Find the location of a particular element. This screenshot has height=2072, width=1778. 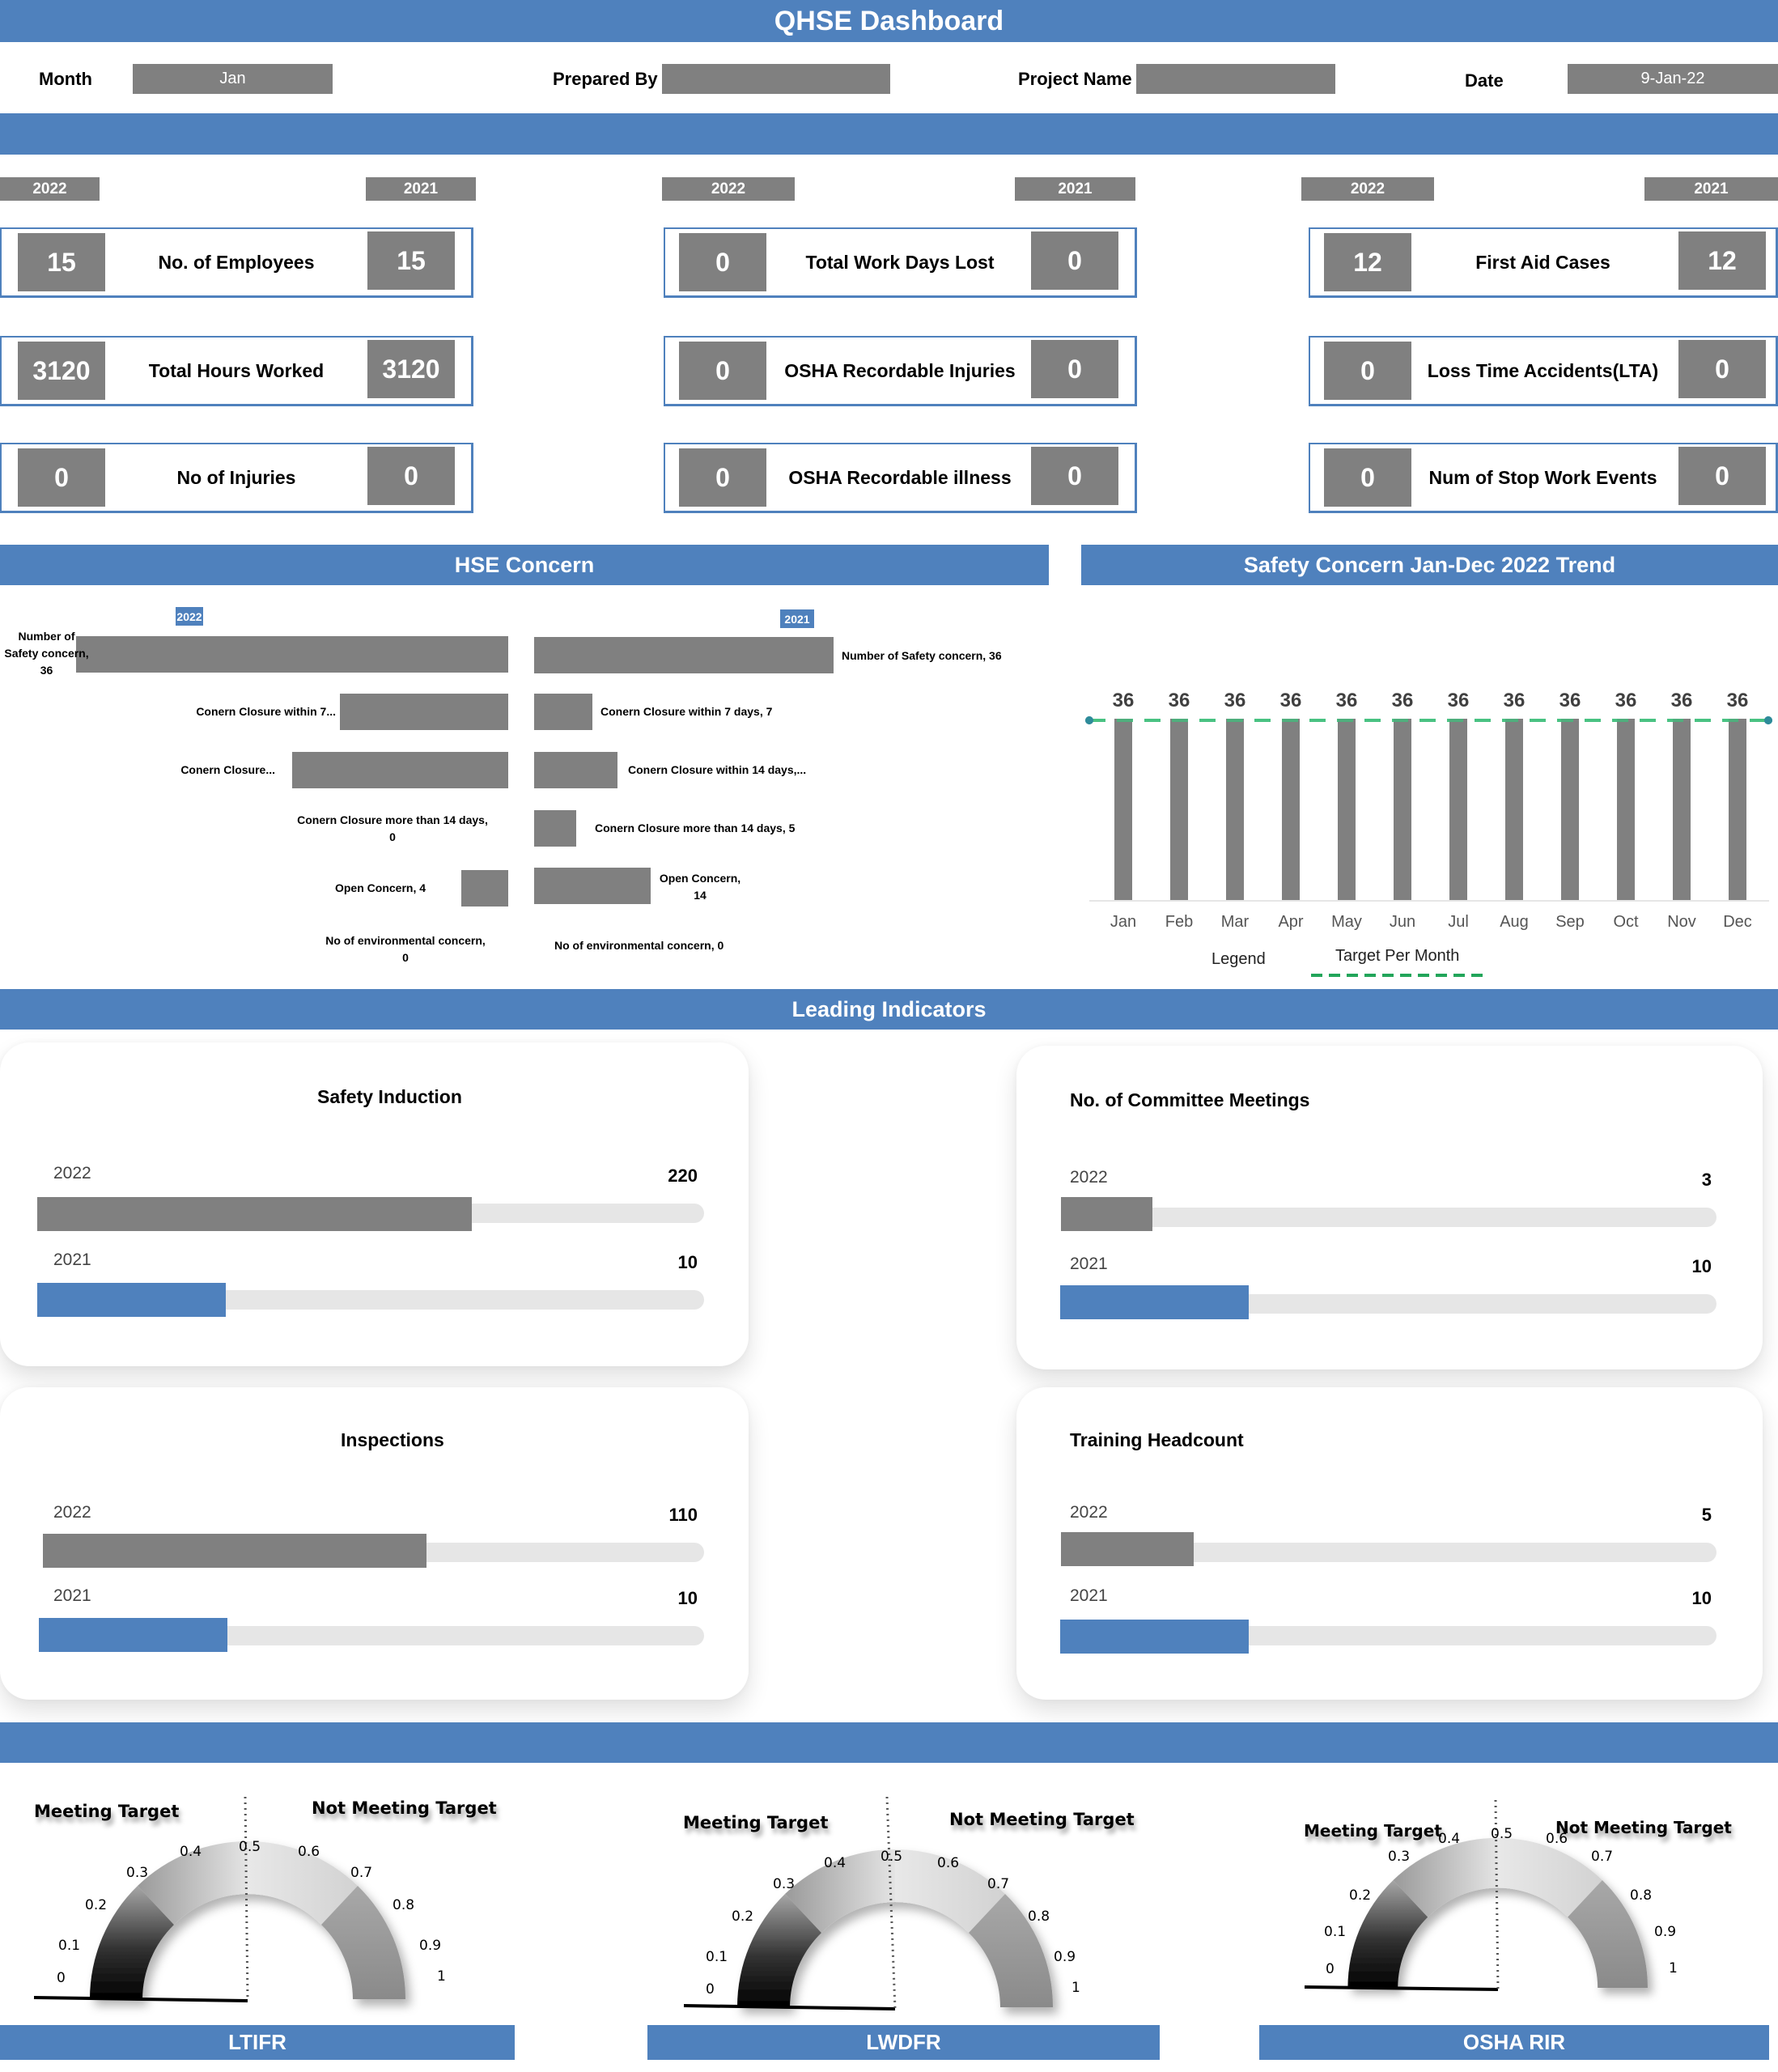

kpi-card-lta: 0 Loss Time Accidents(LTA) 0 is located at coordinates (1543, 371).